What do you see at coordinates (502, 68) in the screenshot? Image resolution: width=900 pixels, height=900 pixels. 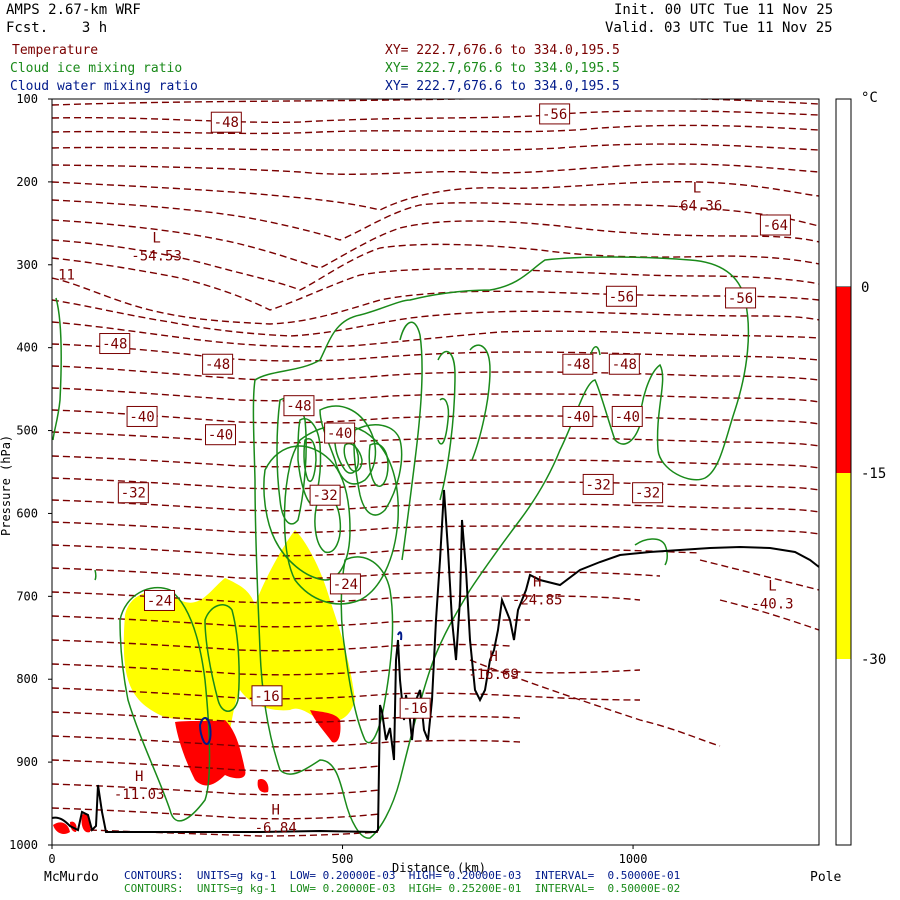 I see `field-xy-cloud-ice: XY= 222.7,676.6 to 334.0,195.5` at bounding box center [502, 68].